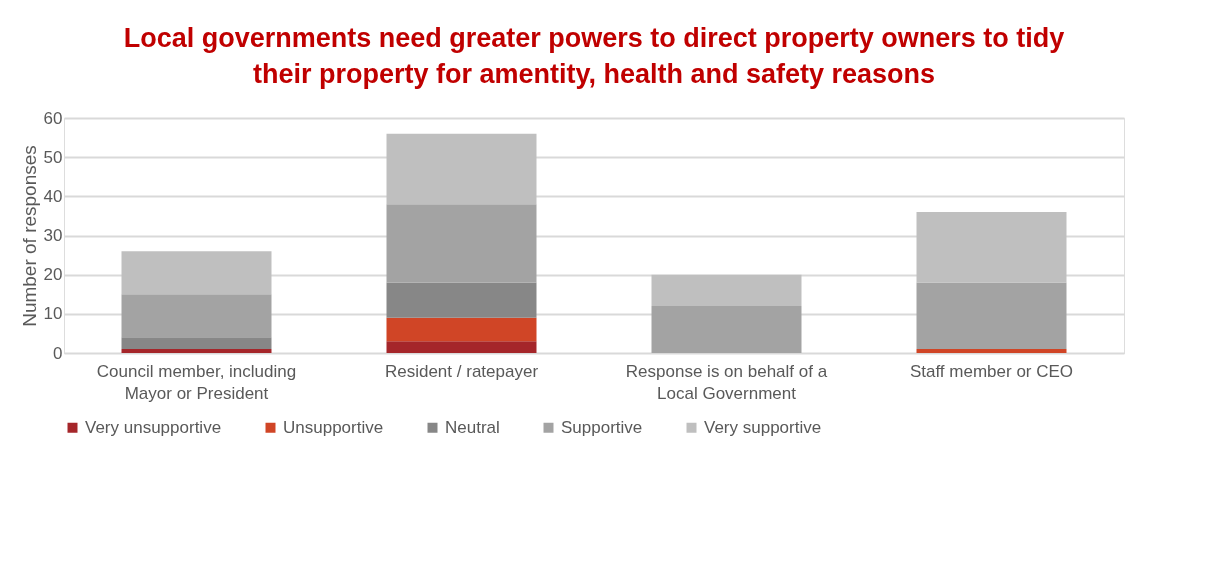 The width and height of the screenshot is (1214, 581). Describe the element at coordinates (53, 275) in the screenshot. I see `y-tick-label: 20` at that location.